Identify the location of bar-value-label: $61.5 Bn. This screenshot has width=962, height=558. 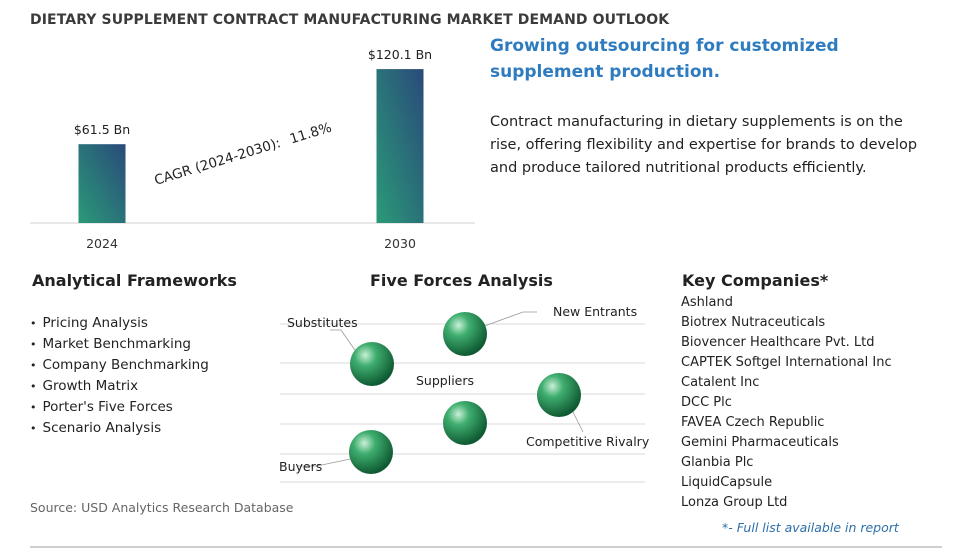
(102, 129).